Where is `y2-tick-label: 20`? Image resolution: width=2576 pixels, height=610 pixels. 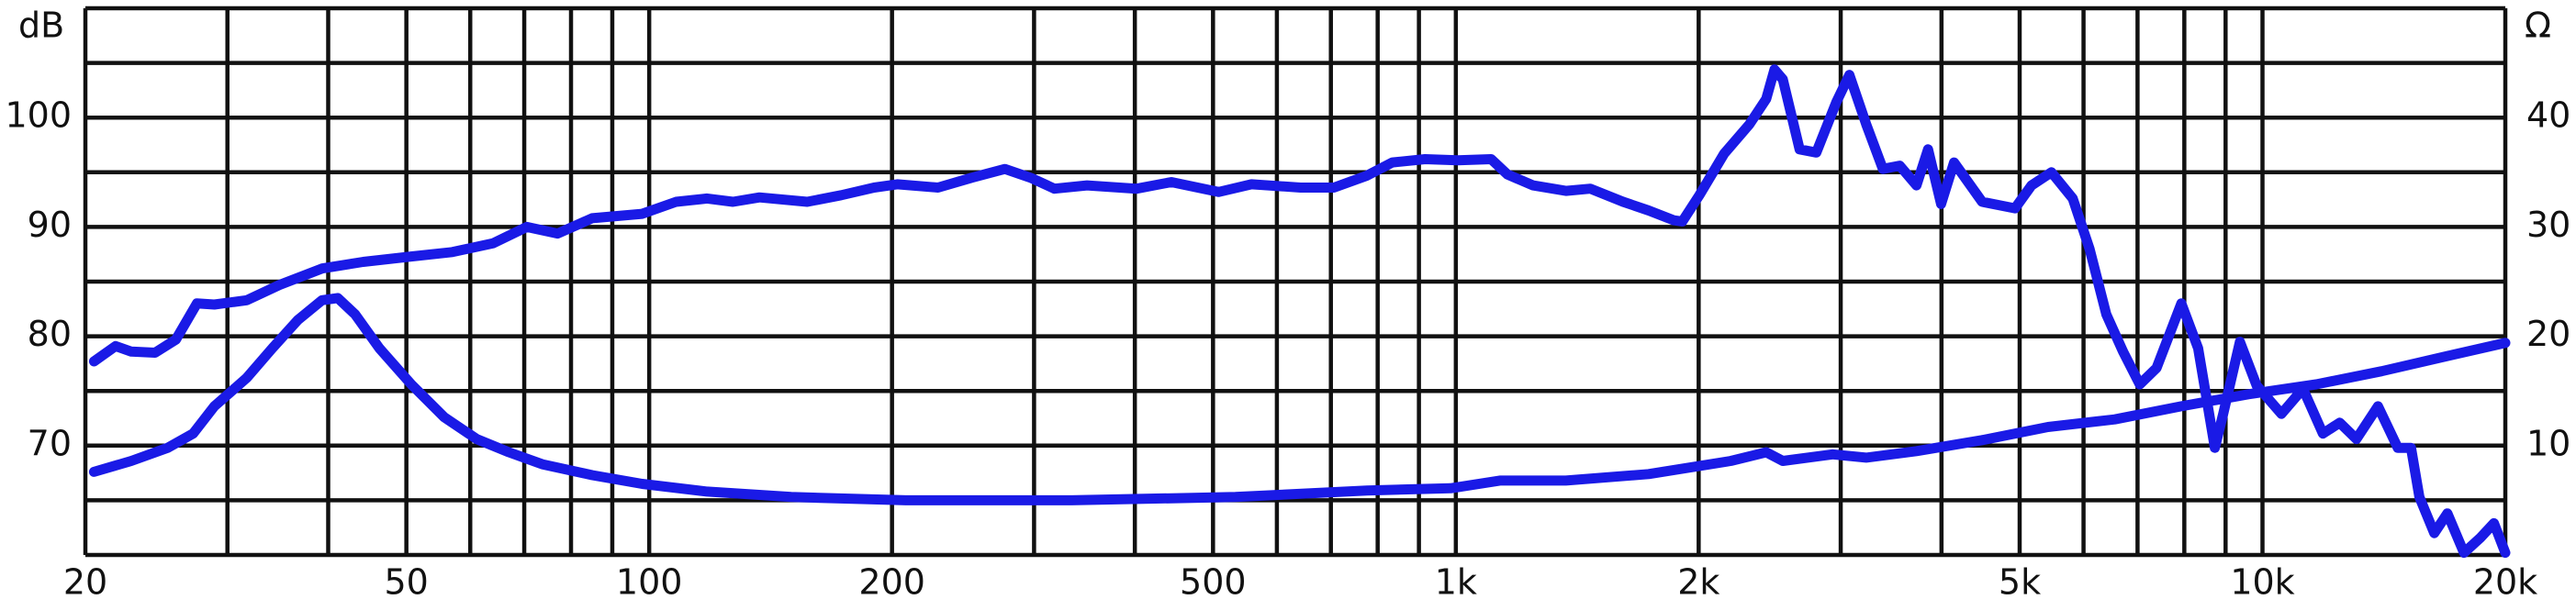
y2-tick-label: 20 is located at coordinates (2548, 334).